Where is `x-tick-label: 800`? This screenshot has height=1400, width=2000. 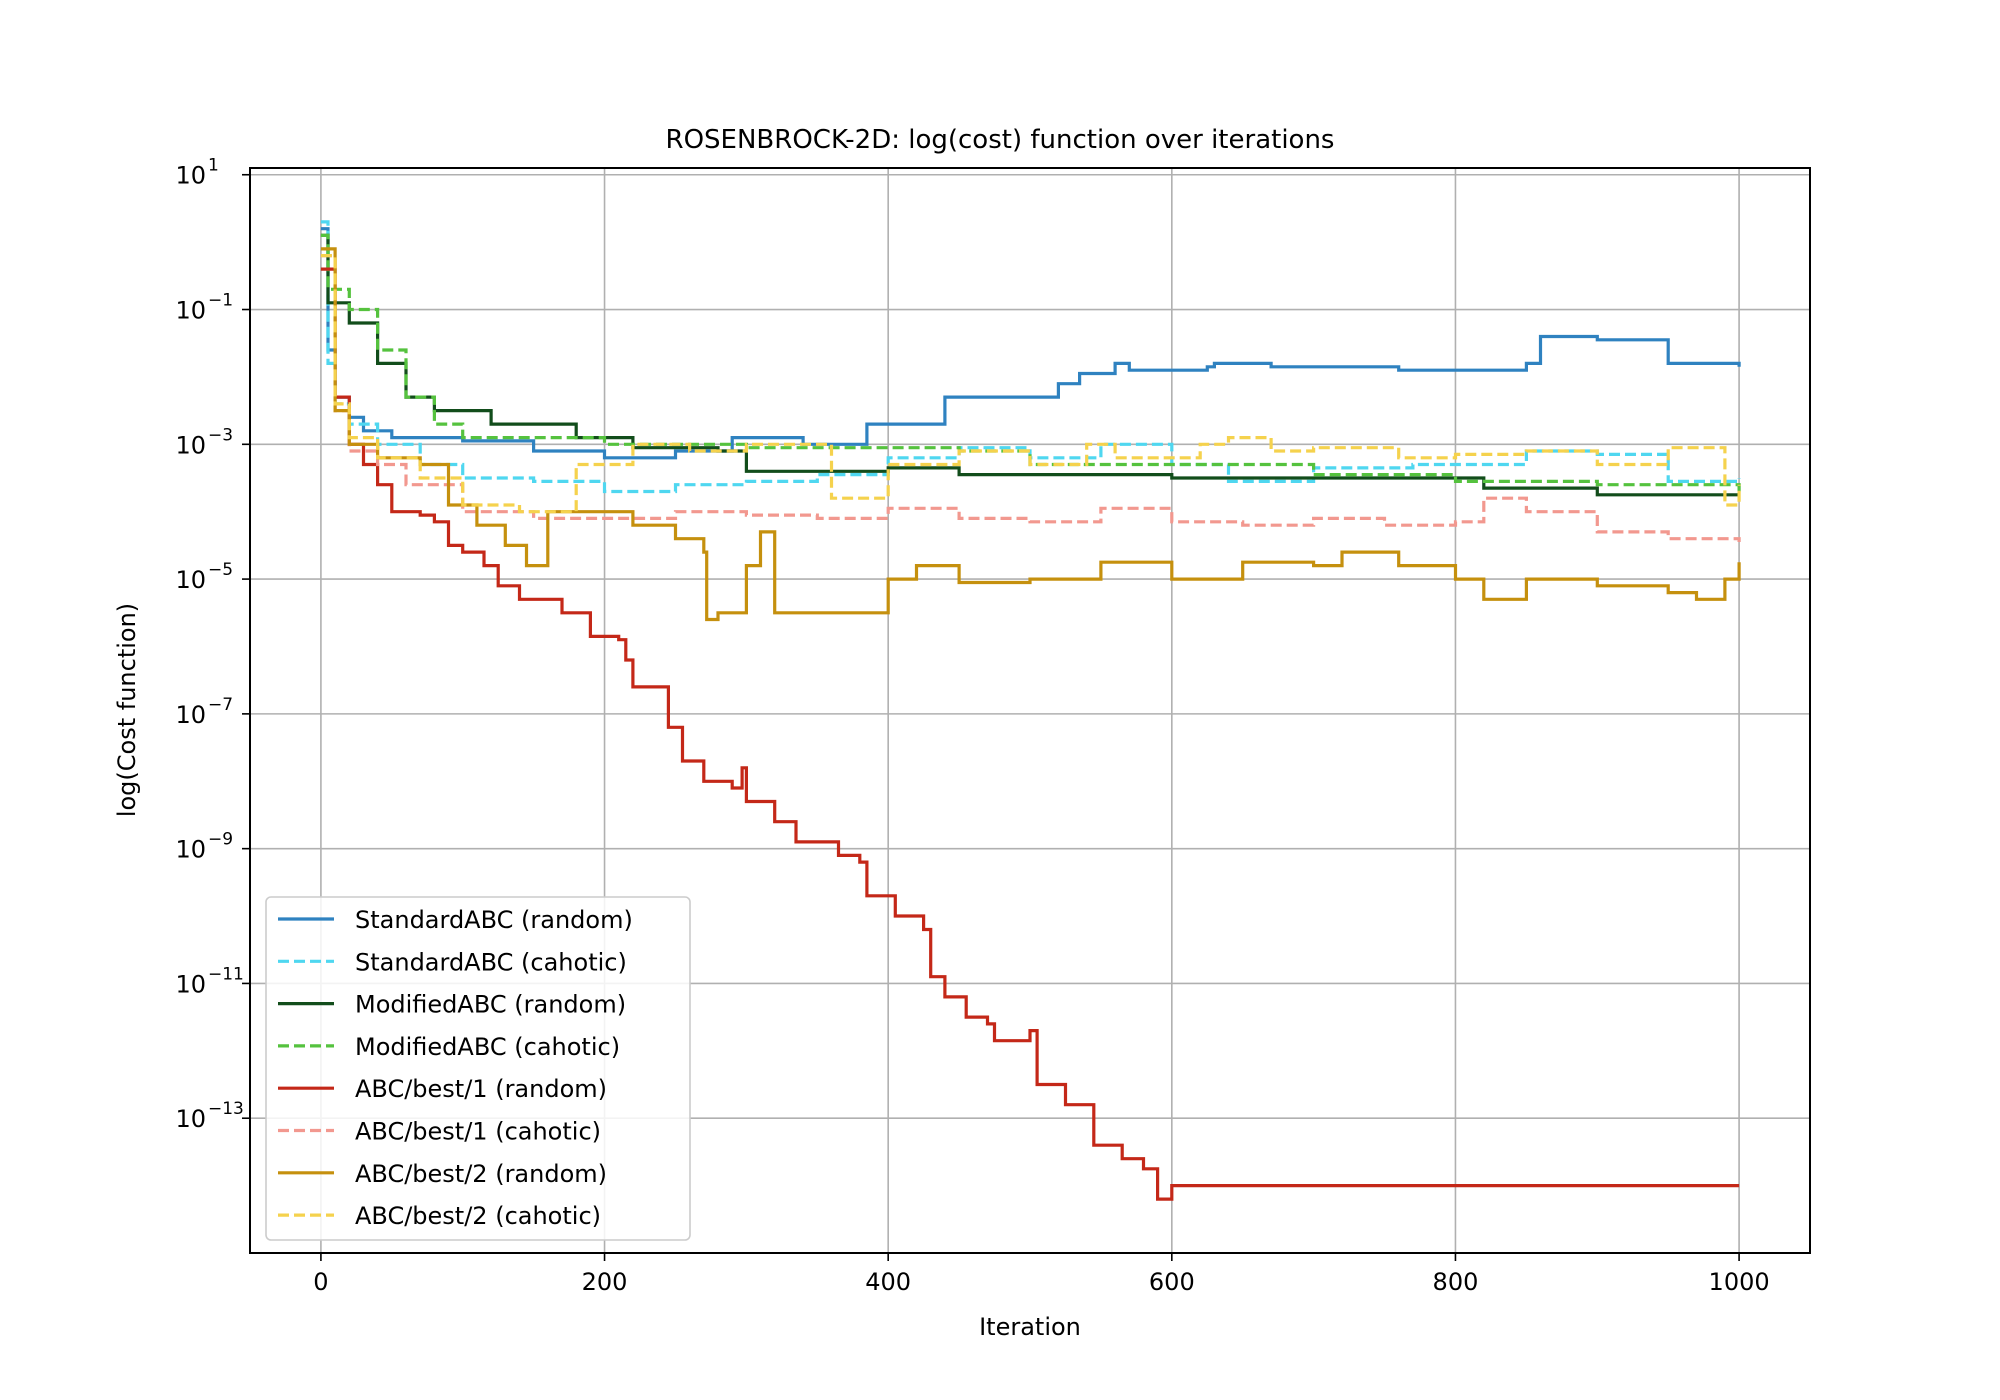
x-tick-label: 800 is located at coordinates (1456, 1282).